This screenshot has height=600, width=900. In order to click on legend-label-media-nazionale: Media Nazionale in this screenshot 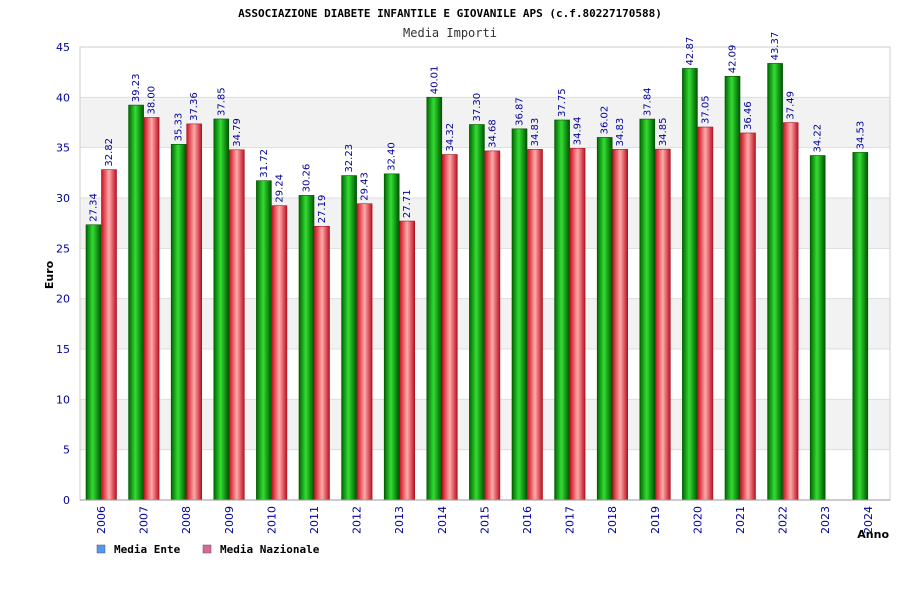, I will do `click(270, 549)`.